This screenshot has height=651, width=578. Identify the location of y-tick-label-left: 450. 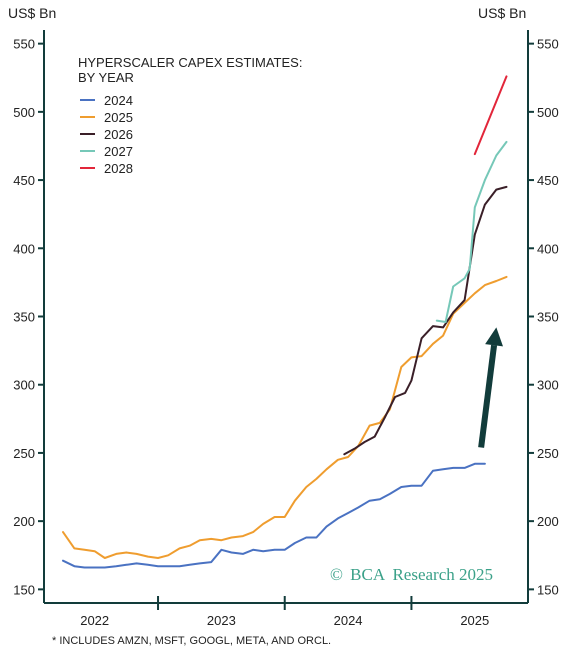
(24, 180).